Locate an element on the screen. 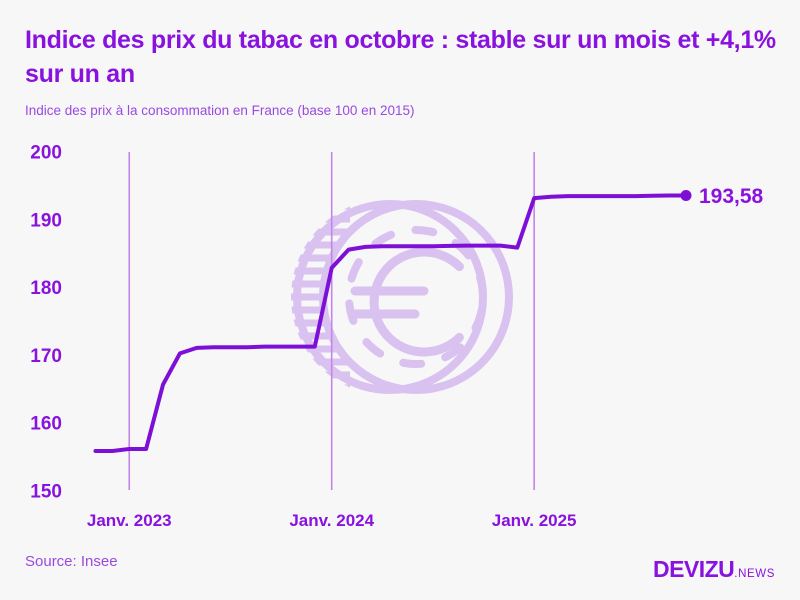 This screenshot has width=800, height=600. brand-suffix: .NEWS is located at coordinates (754, 574).